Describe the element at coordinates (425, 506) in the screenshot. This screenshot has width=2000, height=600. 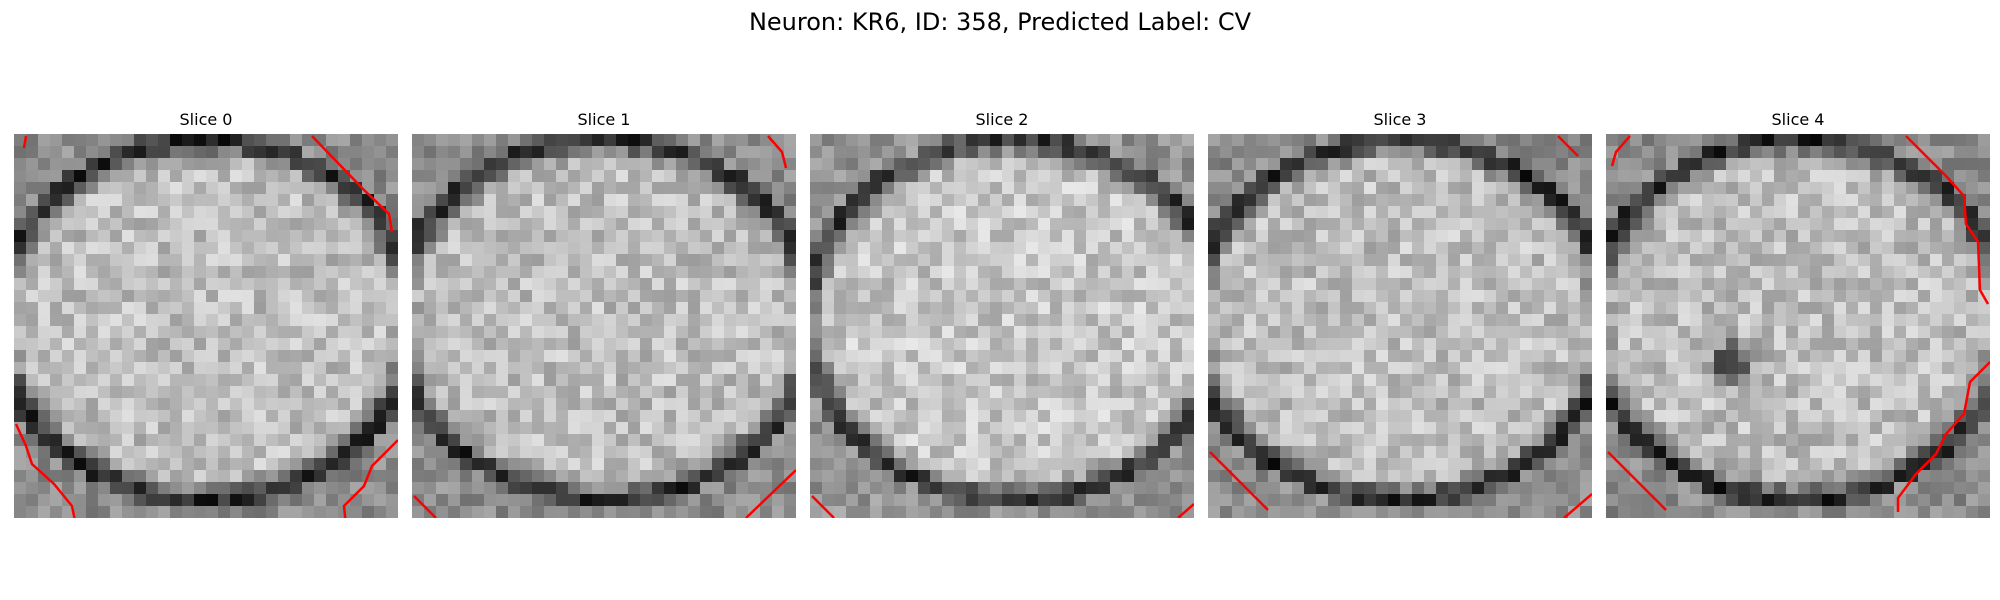
I see `contour-overlay-line` at that location.